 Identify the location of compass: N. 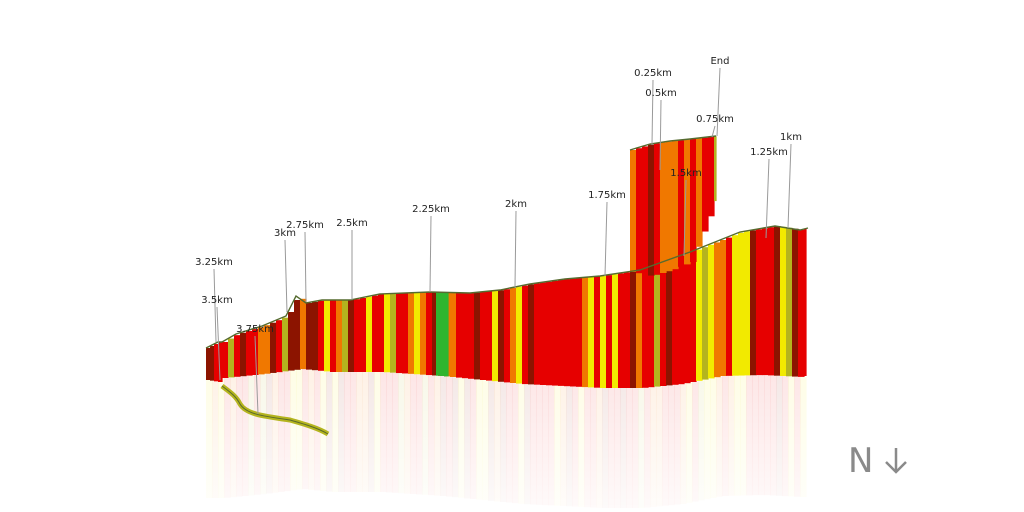
(877, 461).